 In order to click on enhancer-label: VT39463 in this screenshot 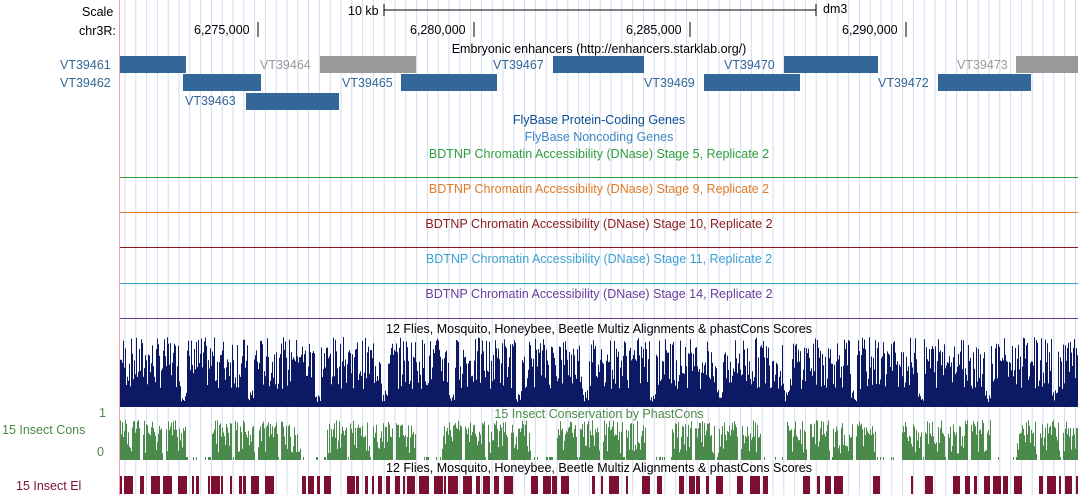, I will do `click(210, 101)`.